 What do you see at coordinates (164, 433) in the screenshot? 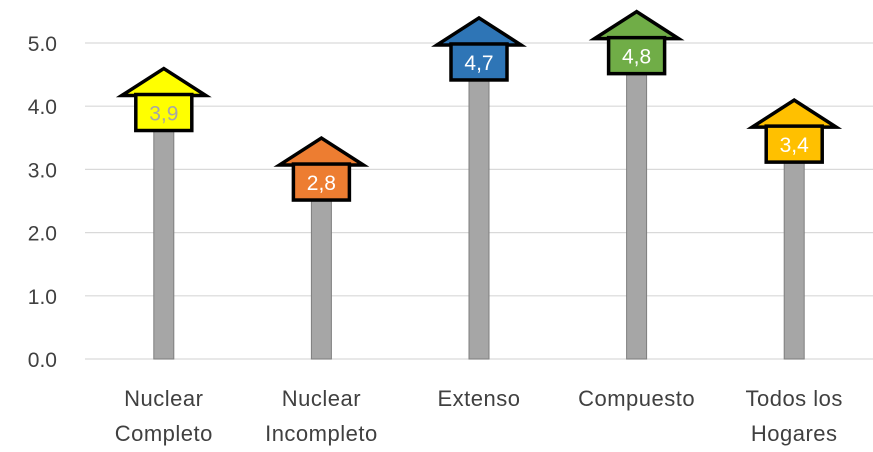
I see `x-tick-label: Completo` at bounding box center [164, 433].